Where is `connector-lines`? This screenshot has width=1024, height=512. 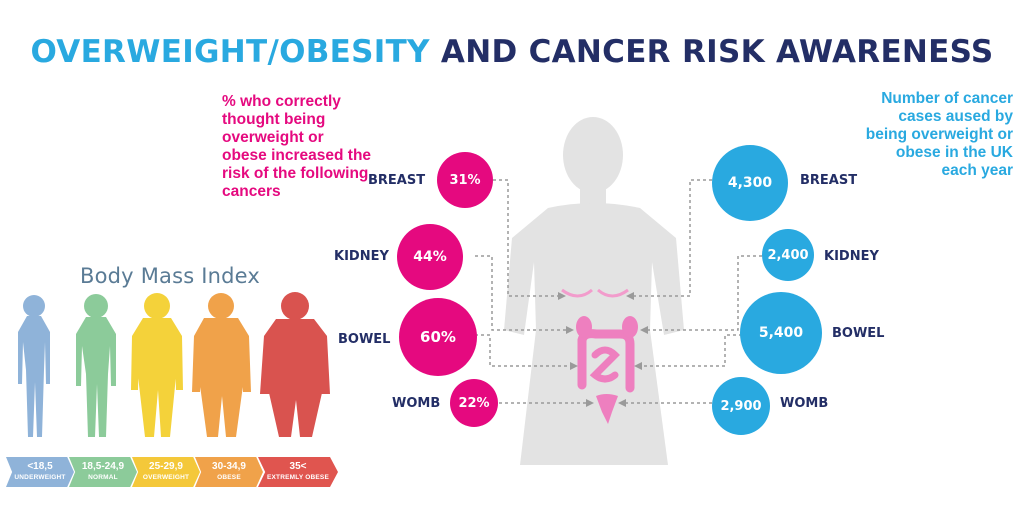
connector-lines is located at coordinates (618, 291).